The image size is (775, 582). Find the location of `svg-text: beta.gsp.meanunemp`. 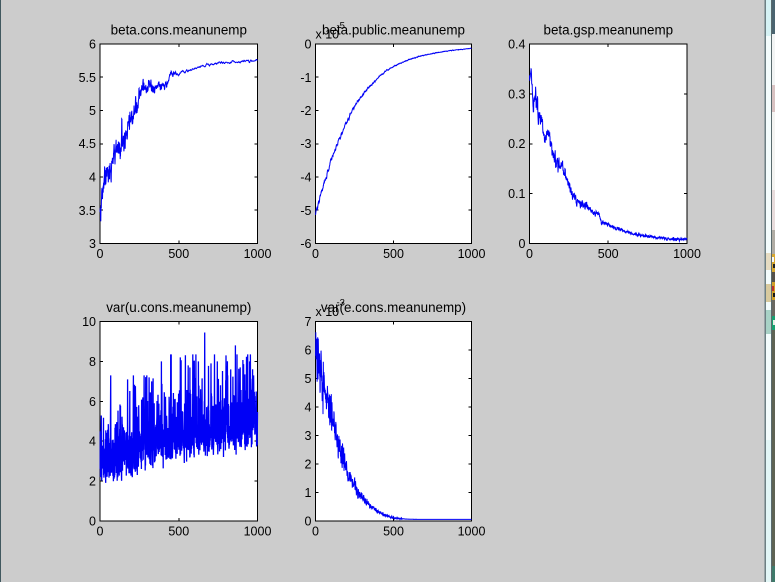

svg-text: beta.gsp.meanunemp is located at coordinates (609, 30).